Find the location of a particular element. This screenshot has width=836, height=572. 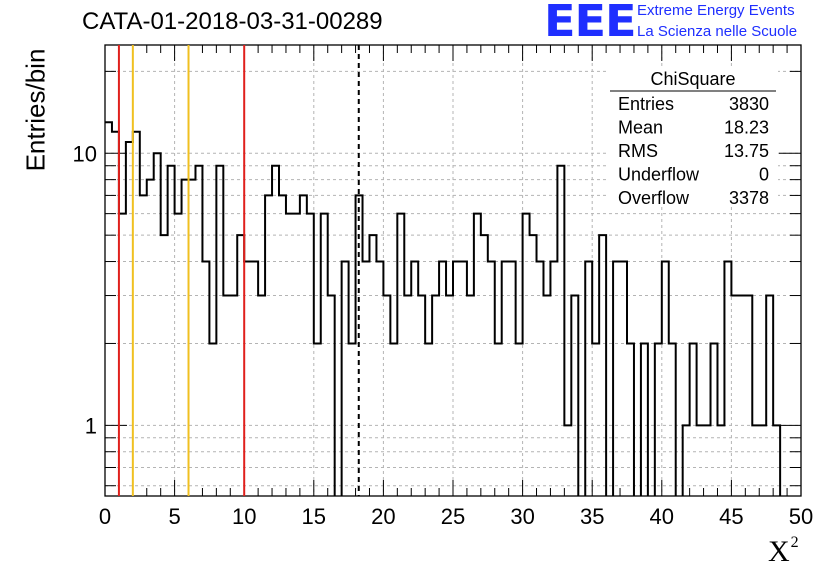

stats-value-rms: 13.75 is located at coordinates (746, 151).